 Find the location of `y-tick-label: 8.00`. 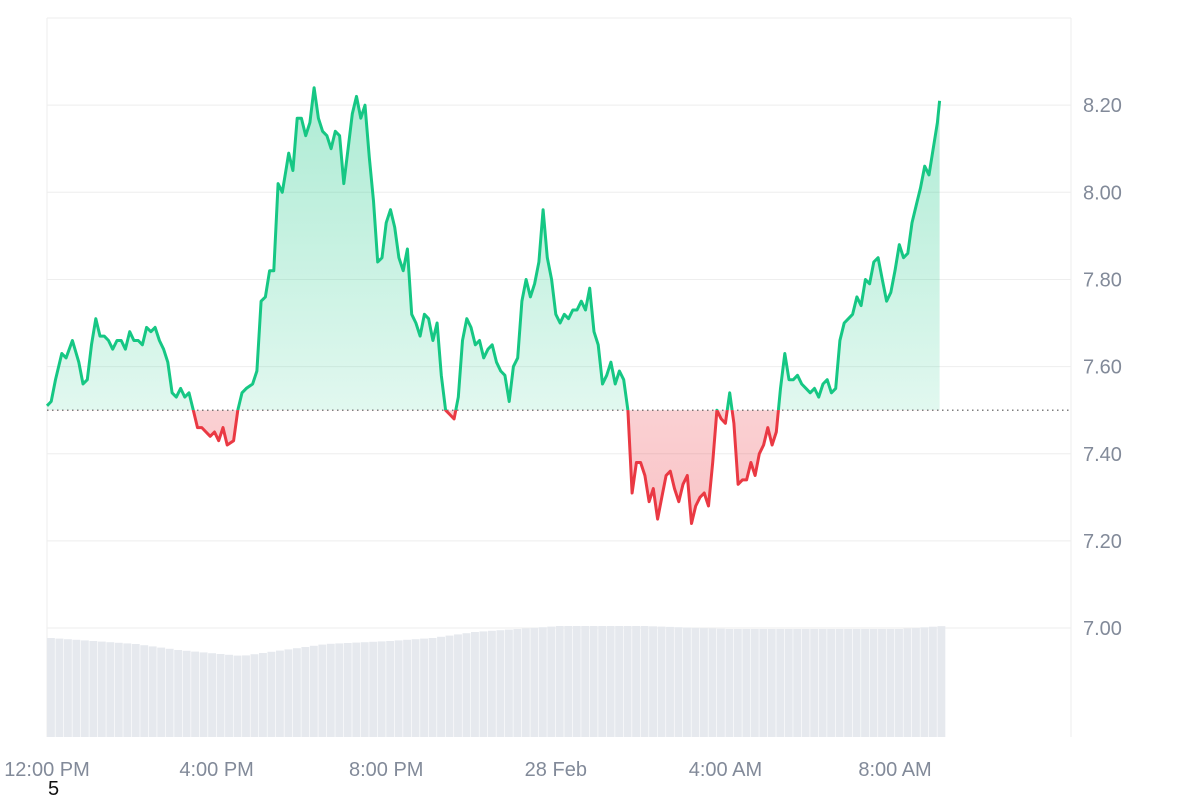

y-tick-label: 8.00 is located at coordinates (1102, 193).